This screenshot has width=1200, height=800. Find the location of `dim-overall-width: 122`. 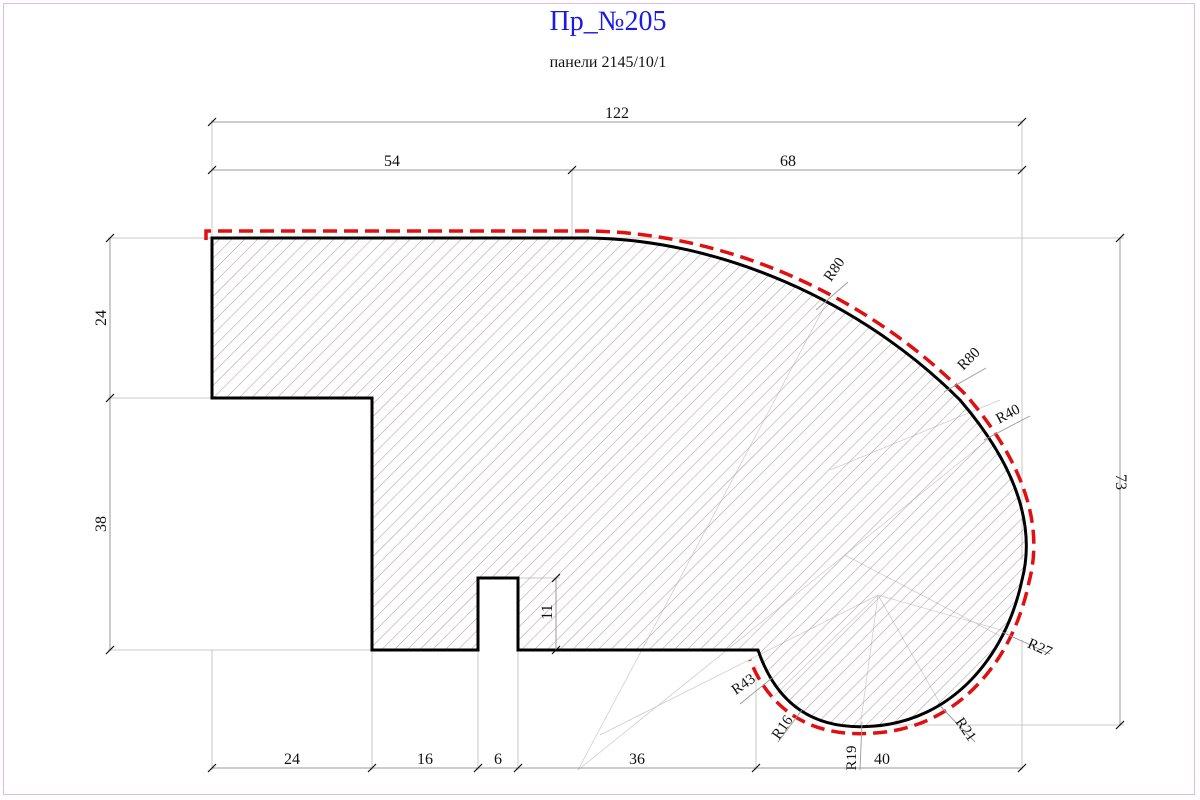

dim-overall-width: 122 is located at coordinates (617, 113).